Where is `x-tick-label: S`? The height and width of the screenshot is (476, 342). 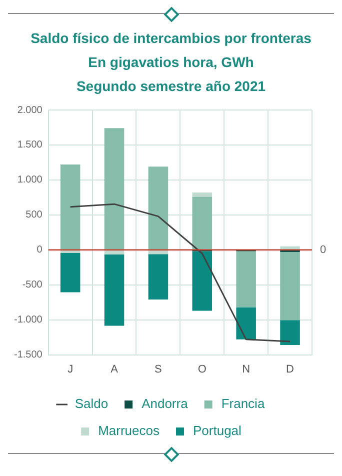 x-tick-label: S is located at coordinates (158, 369).